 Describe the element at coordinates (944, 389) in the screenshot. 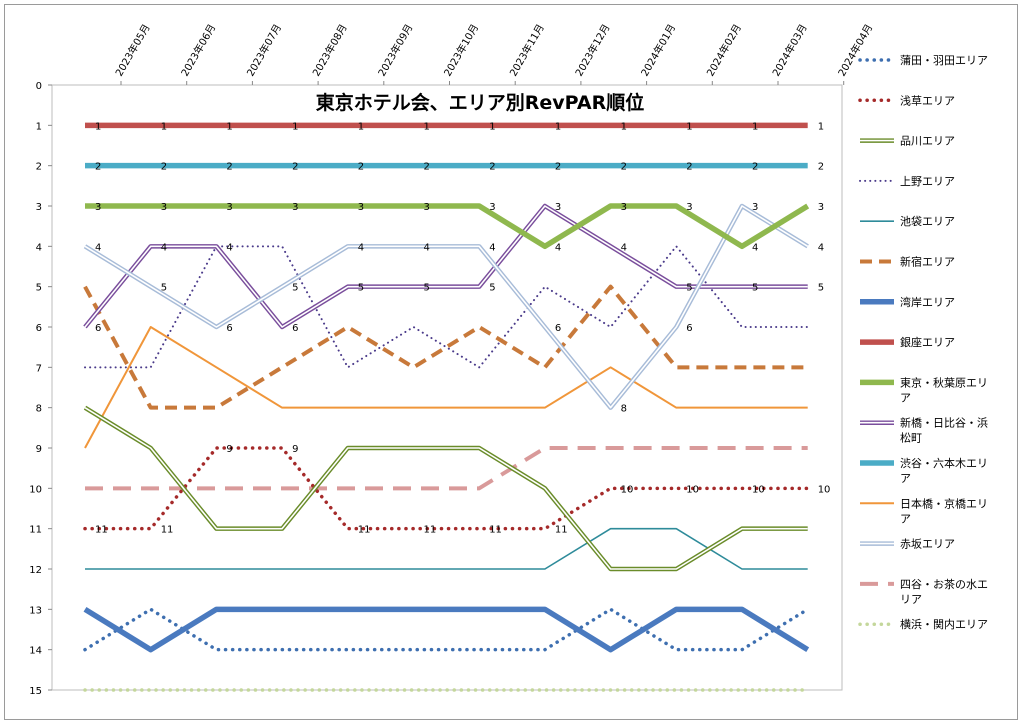

I see `legend-label: 東京・秋葉原エリア` at that location.